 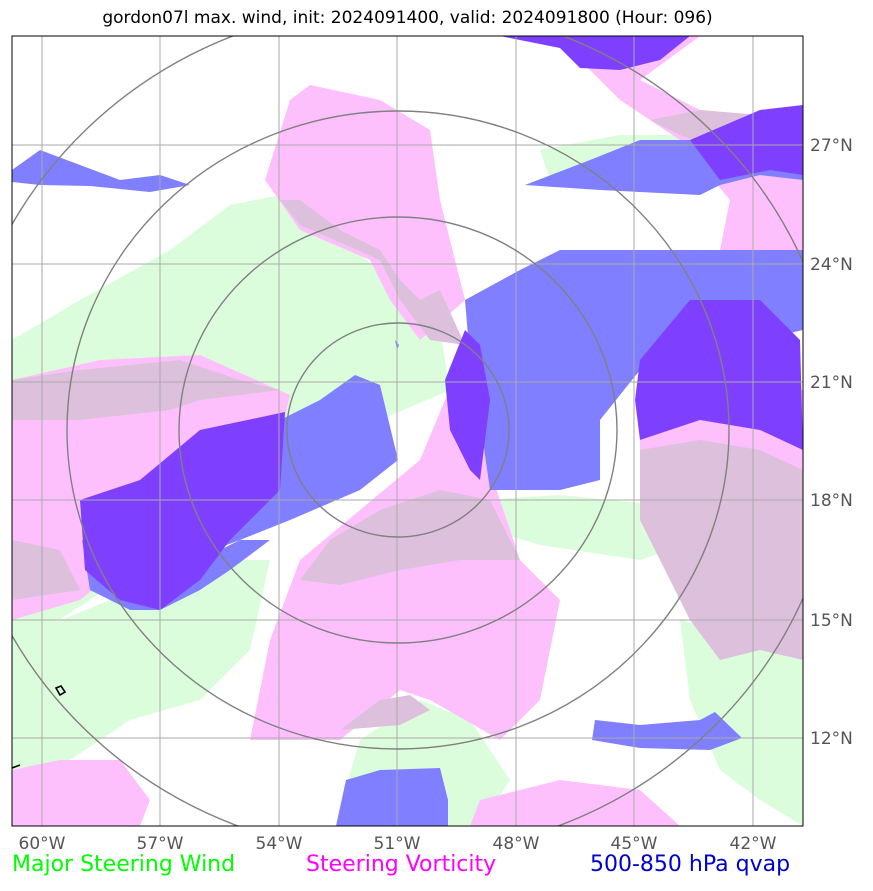 I want to click on lat-label: 24°N, so click(x=831, y=265).